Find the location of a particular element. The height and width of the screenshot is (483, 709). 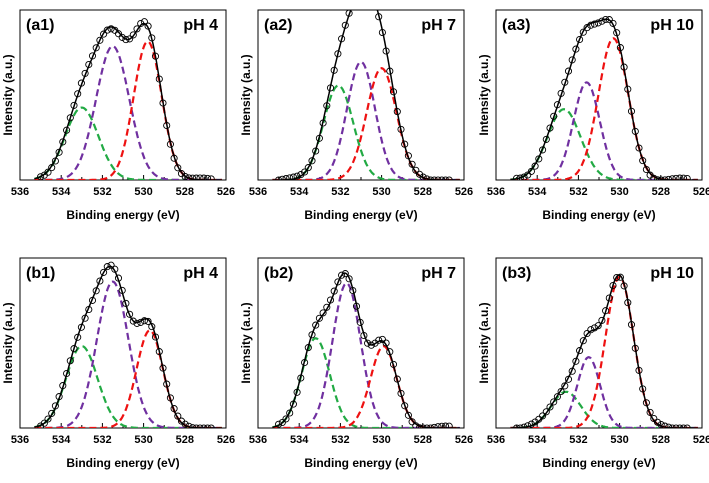

condition-label: pH 7 is located at coordinates (438, 273).